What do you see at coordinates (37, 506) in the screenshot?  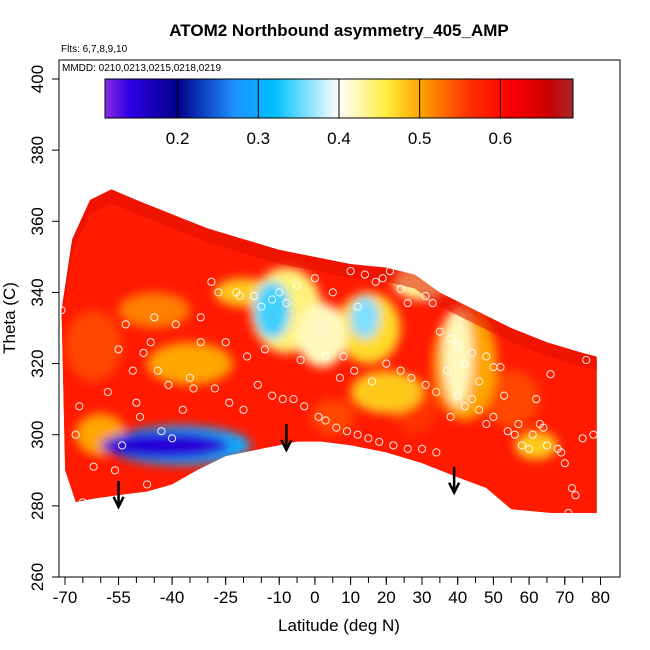 I see `y-tick-label: 280` at bounding box center [37, 506].